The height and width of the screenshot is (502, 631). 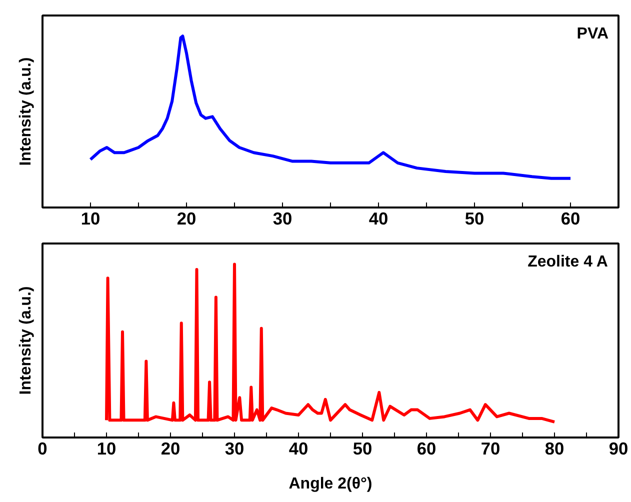 What do you see at coordinates (618, 448) in the screenshot?
I see `x-tick-label: 90` at bounding box center [618, 448].